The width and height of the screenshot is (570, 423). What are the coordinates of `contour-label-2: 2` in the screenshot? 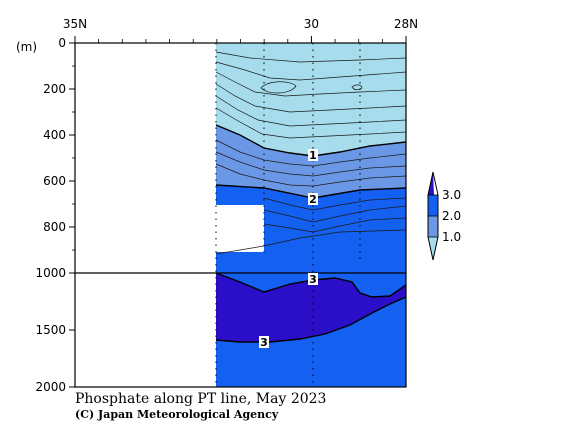 It's located at (313, 199).